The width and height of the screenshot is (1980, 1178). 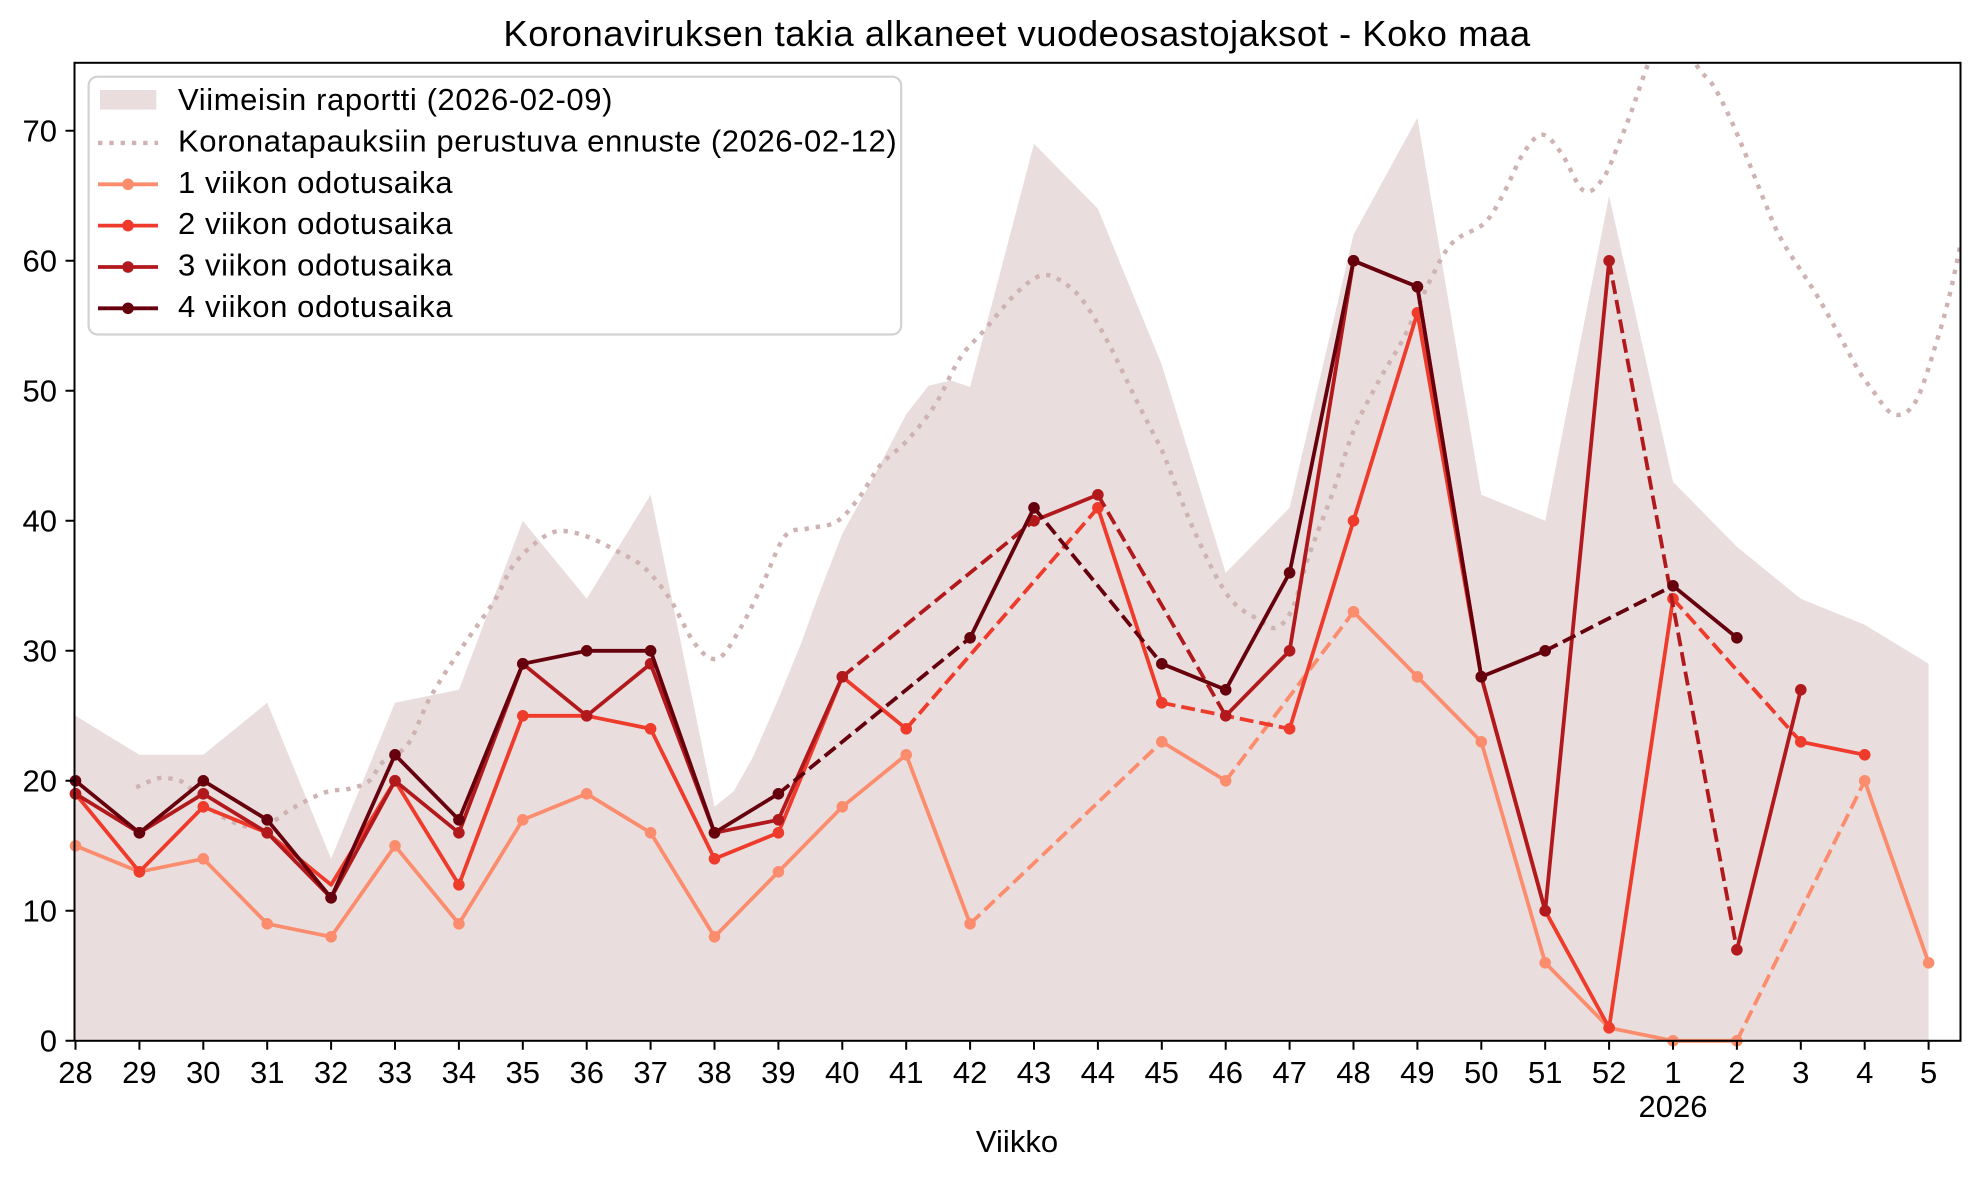 I want to click on svg-text: 41, so click(x=906, y=1072).